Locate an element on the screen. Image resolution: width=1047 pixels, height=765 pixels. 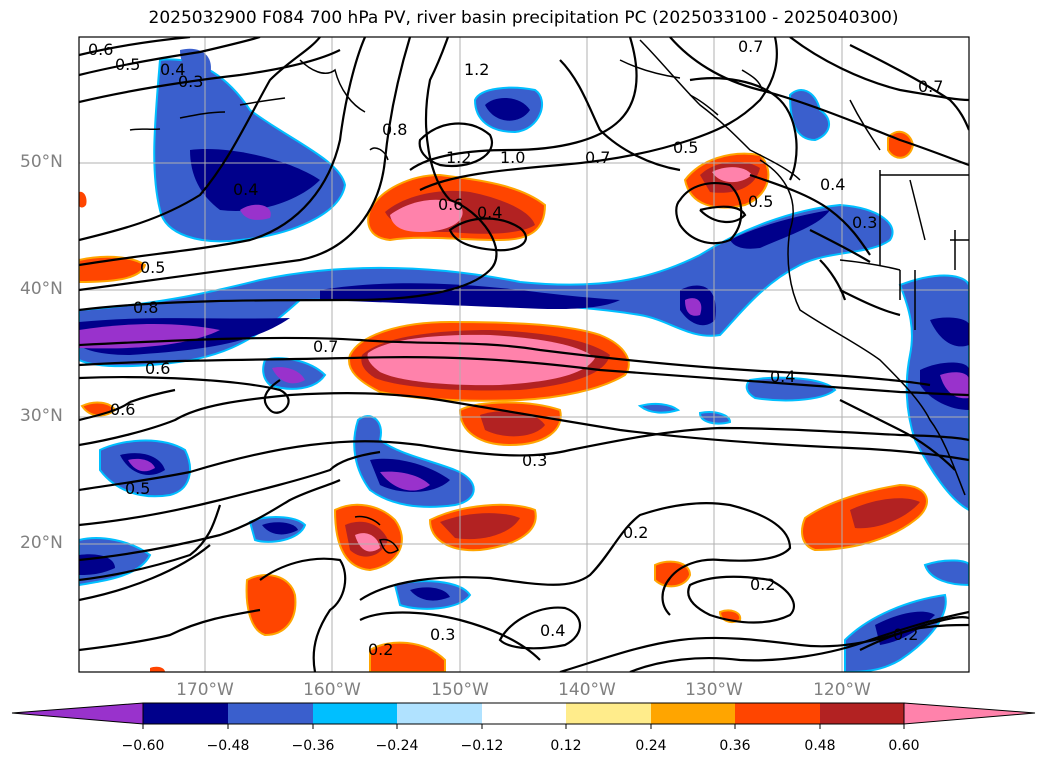
colorbar-tick-label: 0.24 is located at coordinates (651, 746).